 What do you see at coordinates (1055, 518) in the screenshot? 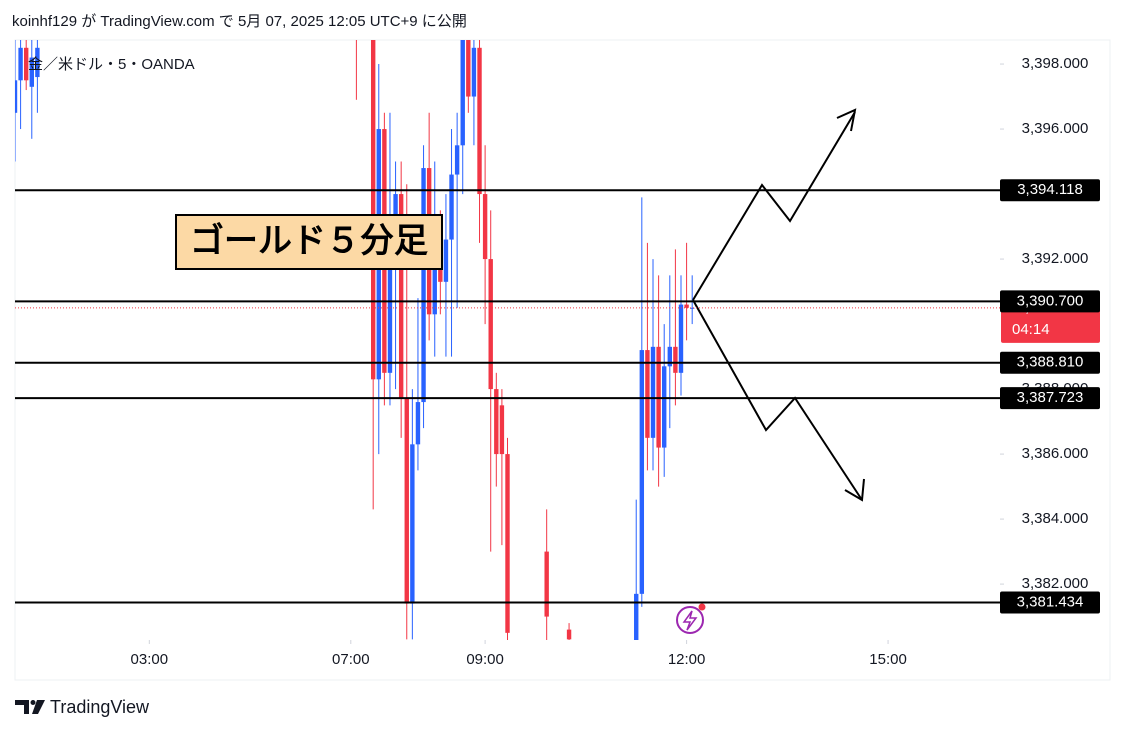
I see `y-tick-label: 3,384.000` at bounding box center [1055, 518].